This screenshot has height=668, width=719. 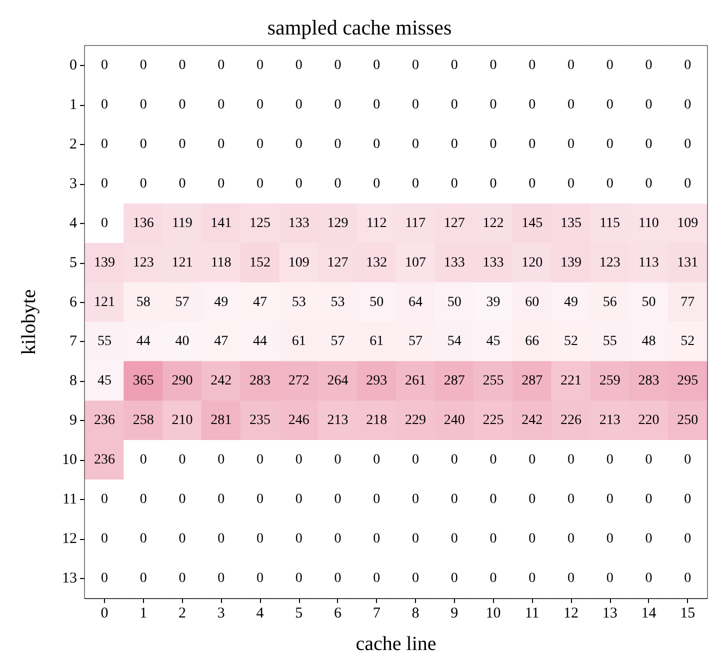 What do you see at coordinates (221, 223) in the screenshot?
I see `data-label: 141` at bounding box center [221, 223].